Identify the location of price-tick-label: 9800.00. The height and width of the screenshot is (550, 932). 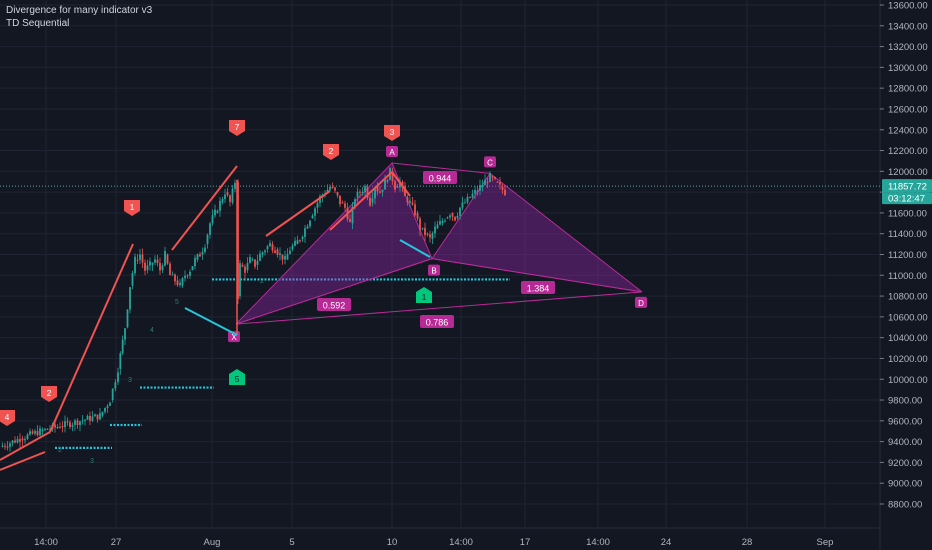
(905, 401).